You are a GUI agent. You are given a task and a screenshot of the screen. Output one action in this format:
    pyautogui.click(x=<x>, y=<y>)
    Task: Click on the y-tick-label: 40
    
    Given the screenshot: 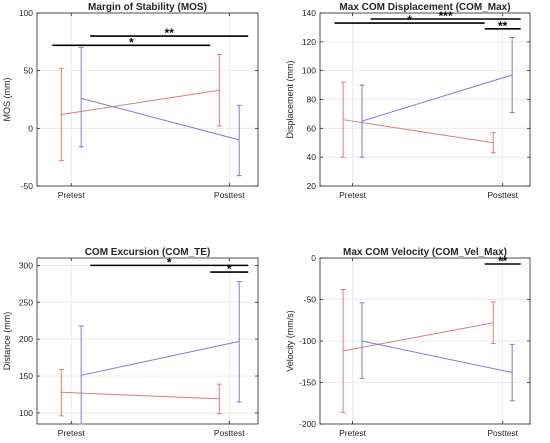 What is the action you would take?
    pyautogui.click(x=312, y=157)
    